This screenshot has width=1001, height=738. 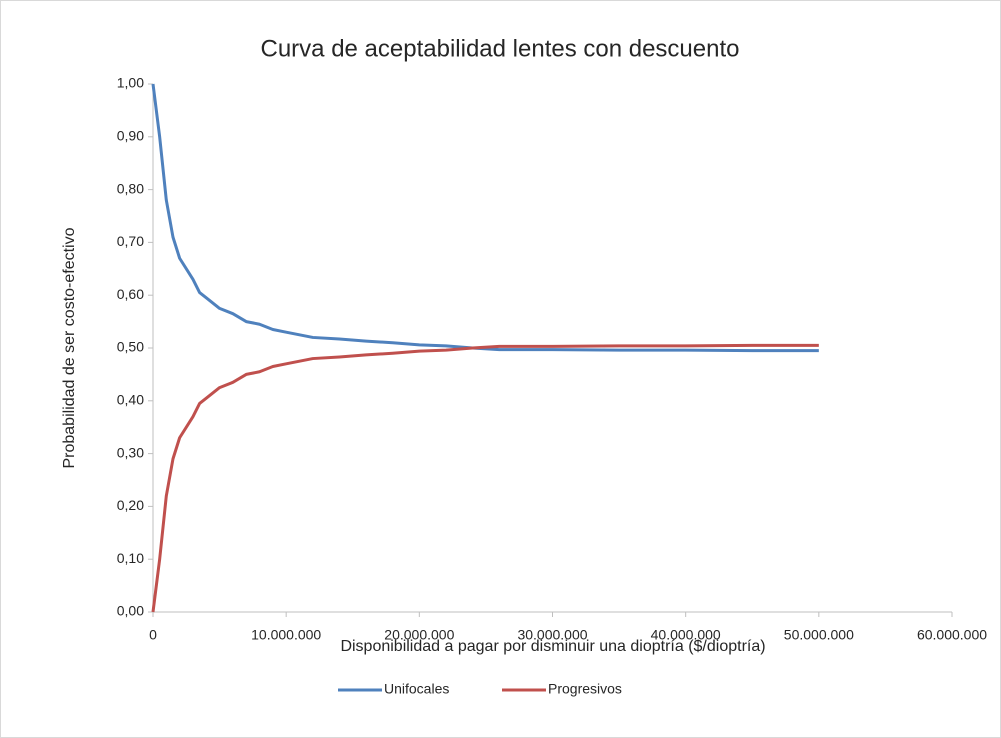 What do you see at coordinates (153, 635) in the screenshot?
I see `x-tick-label: 0` at bounding box center [153, 635].